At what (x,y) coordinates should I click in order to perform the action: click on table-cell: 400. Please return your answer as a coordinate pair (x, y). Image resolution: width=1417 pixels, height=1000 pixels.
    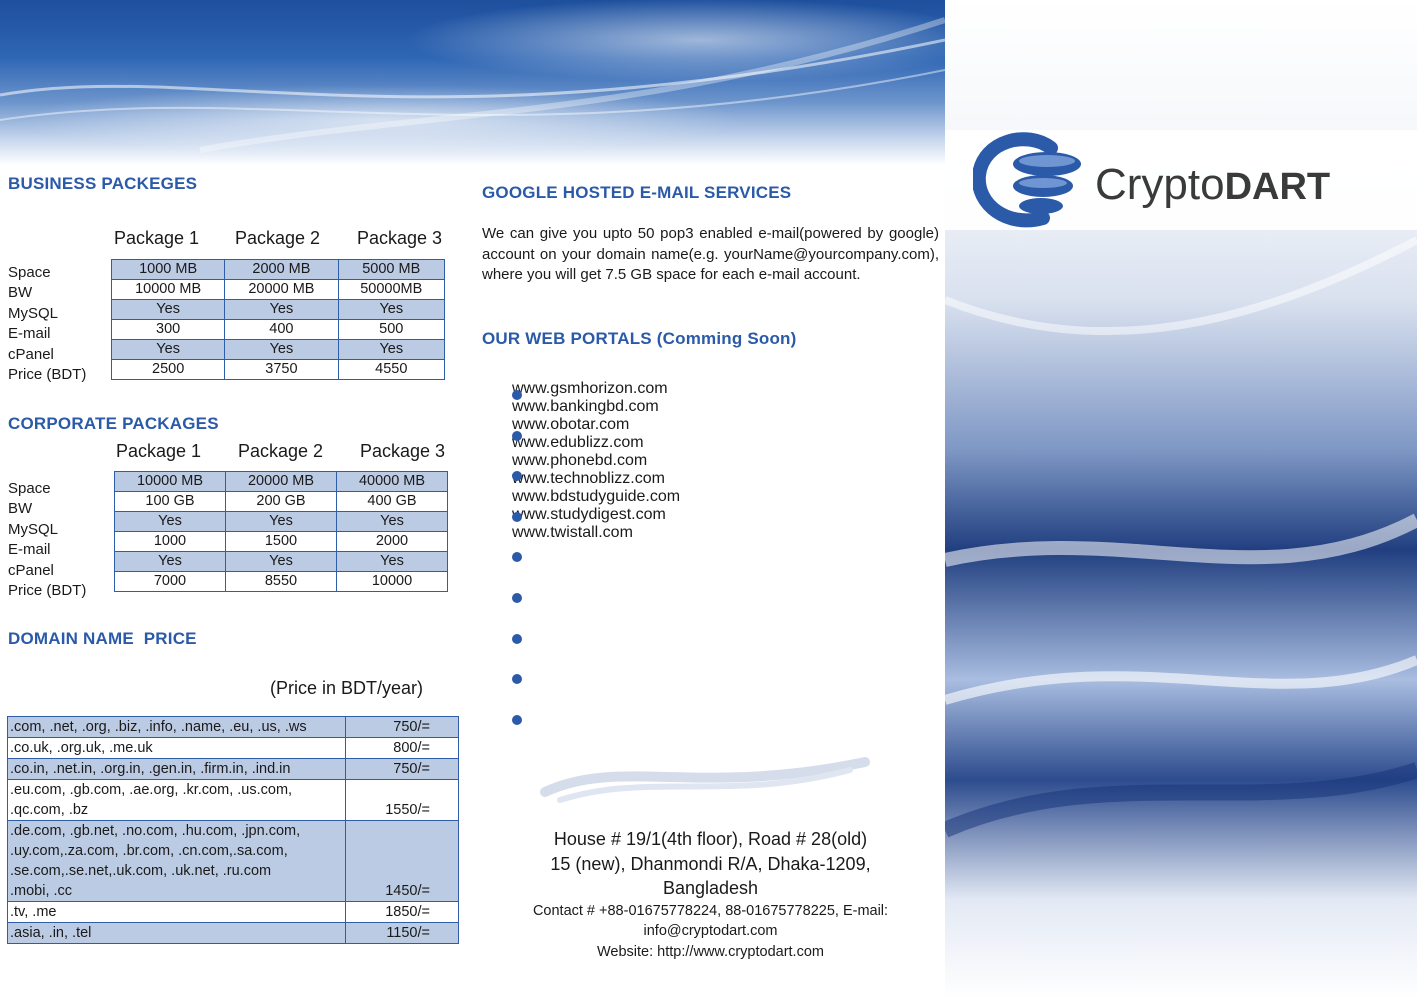
    Looking at the image, I should click on (281, 329).